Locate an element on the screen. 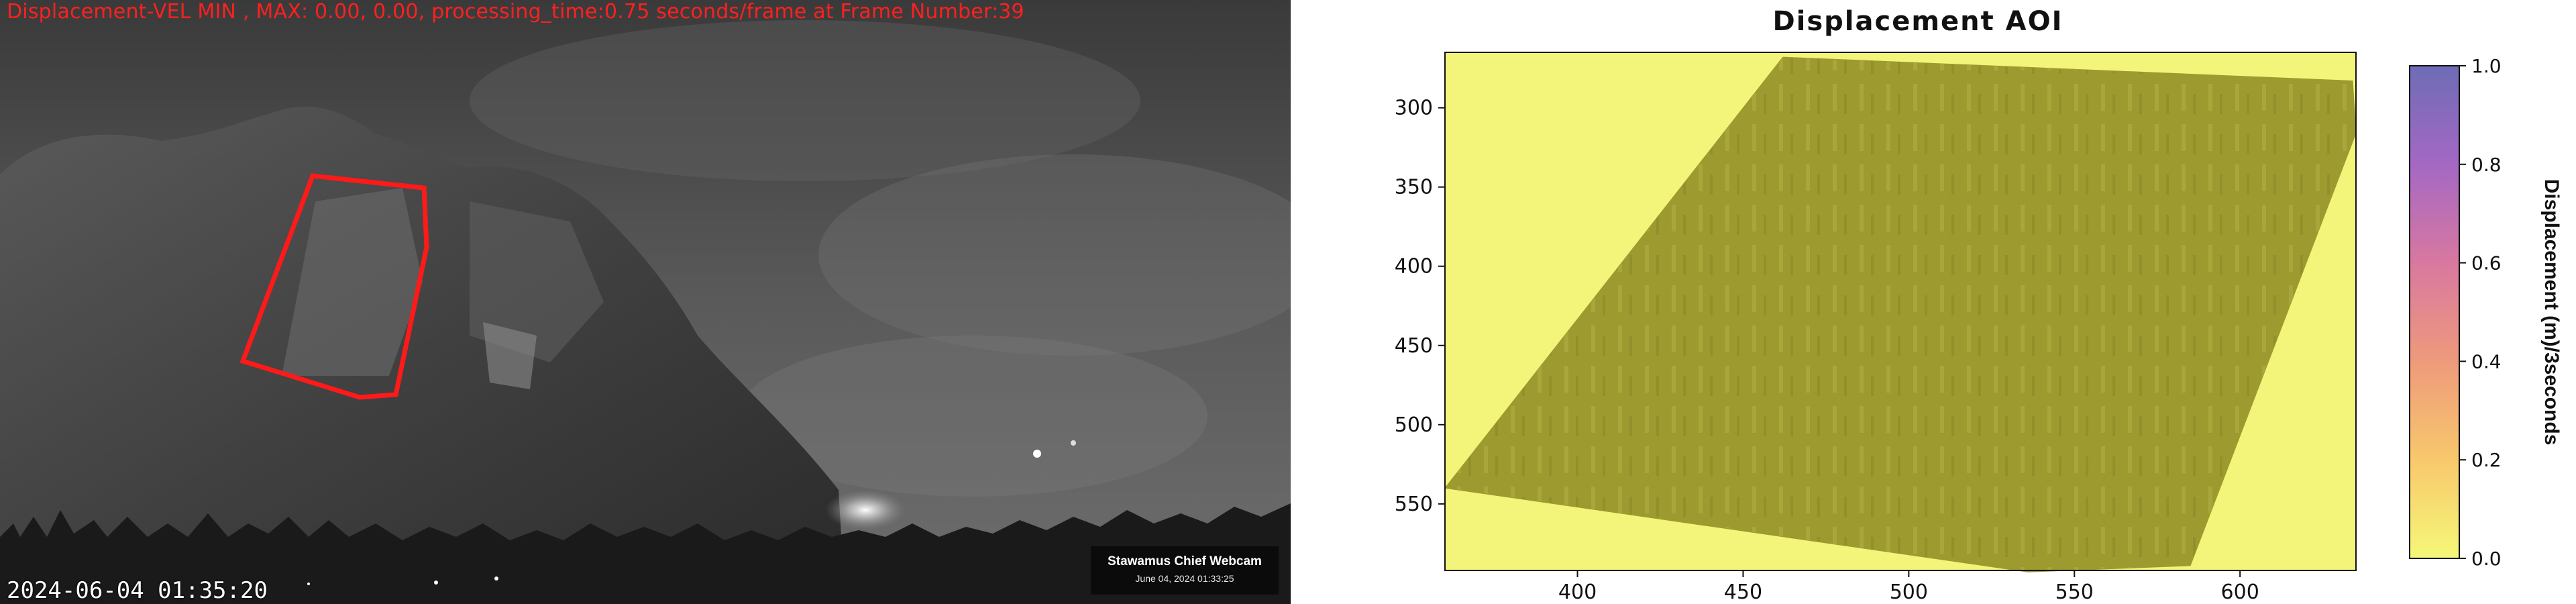  webcam-badge-title: Stawamus Chief Webcam is located at coordinates (1185, 561).